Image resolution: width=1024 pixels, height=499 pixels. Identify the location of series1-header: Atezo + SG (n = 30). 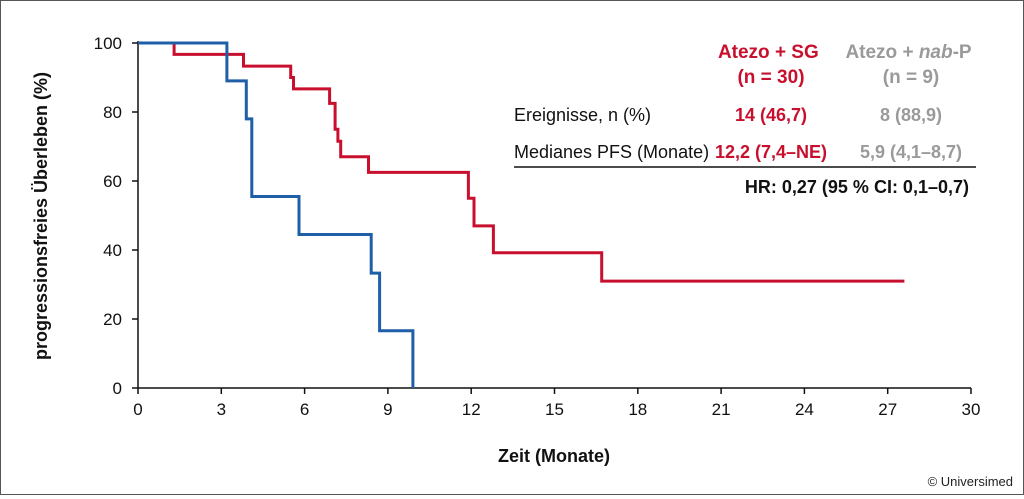
(771, 65).